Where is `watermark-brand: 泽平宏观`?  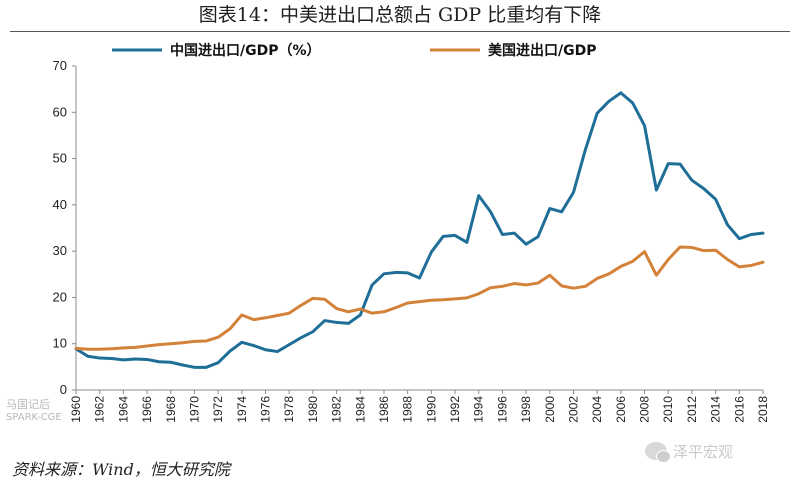 watermark-brand: 泽平宏观 is located at coordinates (689, 451).